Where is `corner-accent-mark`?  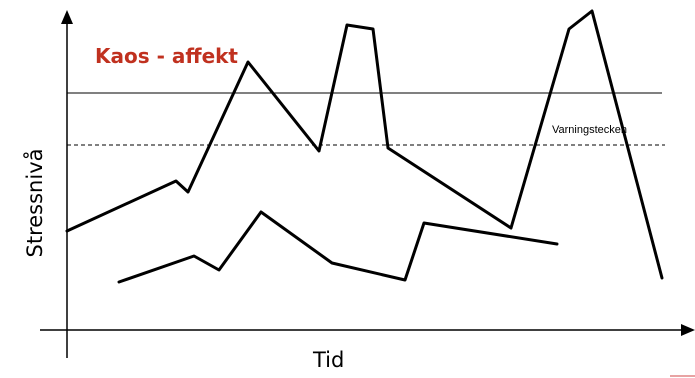 corner-accent-mark is located at coordinates (682, 376).